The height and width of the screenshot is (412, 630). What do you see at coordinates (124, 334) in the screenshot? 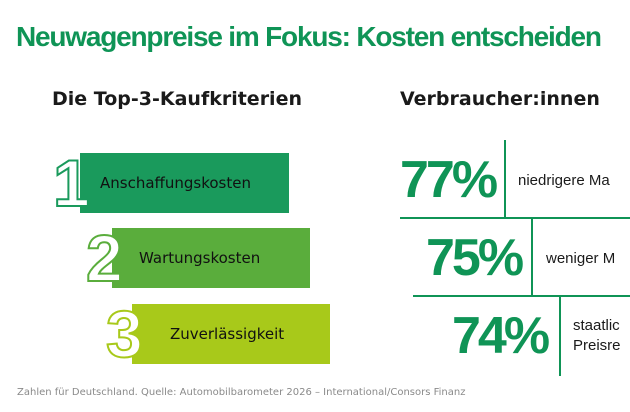
I see `rank-number: 3` at bounding box center [124, 334].